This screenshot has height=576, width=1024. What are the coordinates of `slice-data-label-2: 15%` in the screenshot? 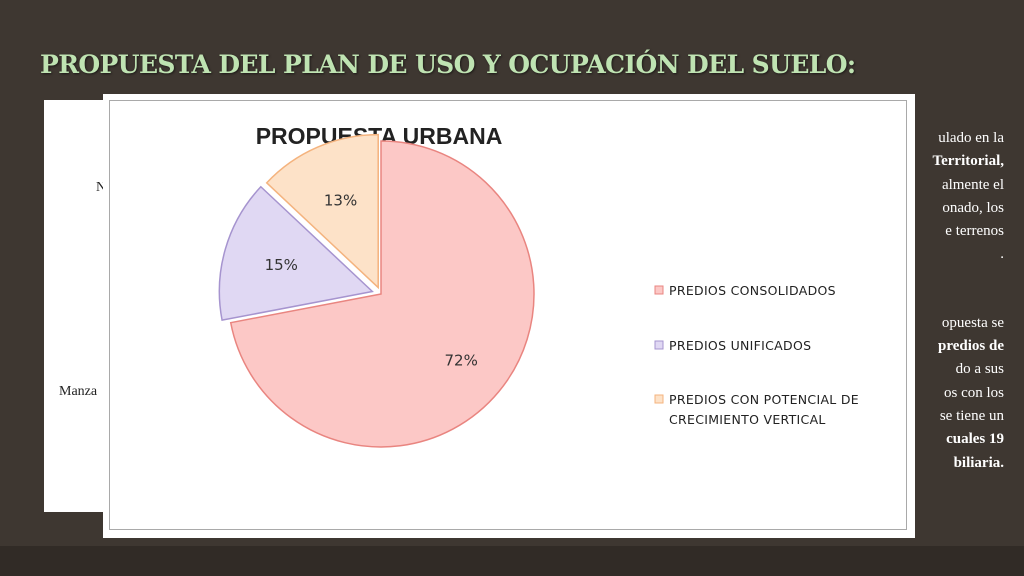 It's located at (281, 265).